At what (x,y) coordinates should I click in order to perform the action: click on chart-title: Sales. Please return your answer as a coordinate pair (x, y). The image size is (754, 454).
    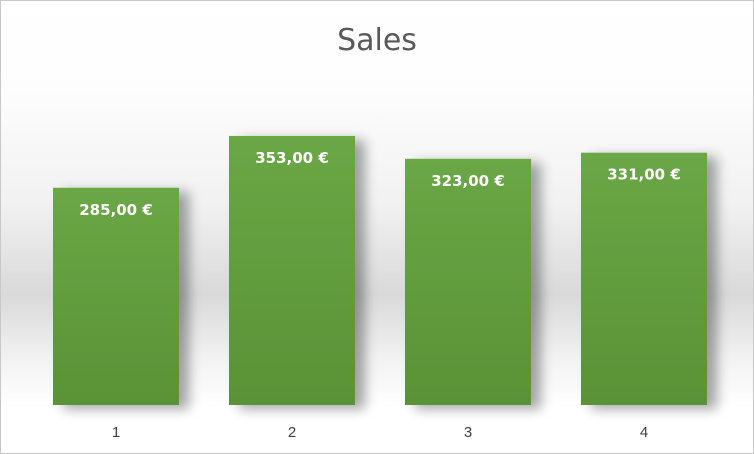
    Looking at the image, I should click on (377, 40).